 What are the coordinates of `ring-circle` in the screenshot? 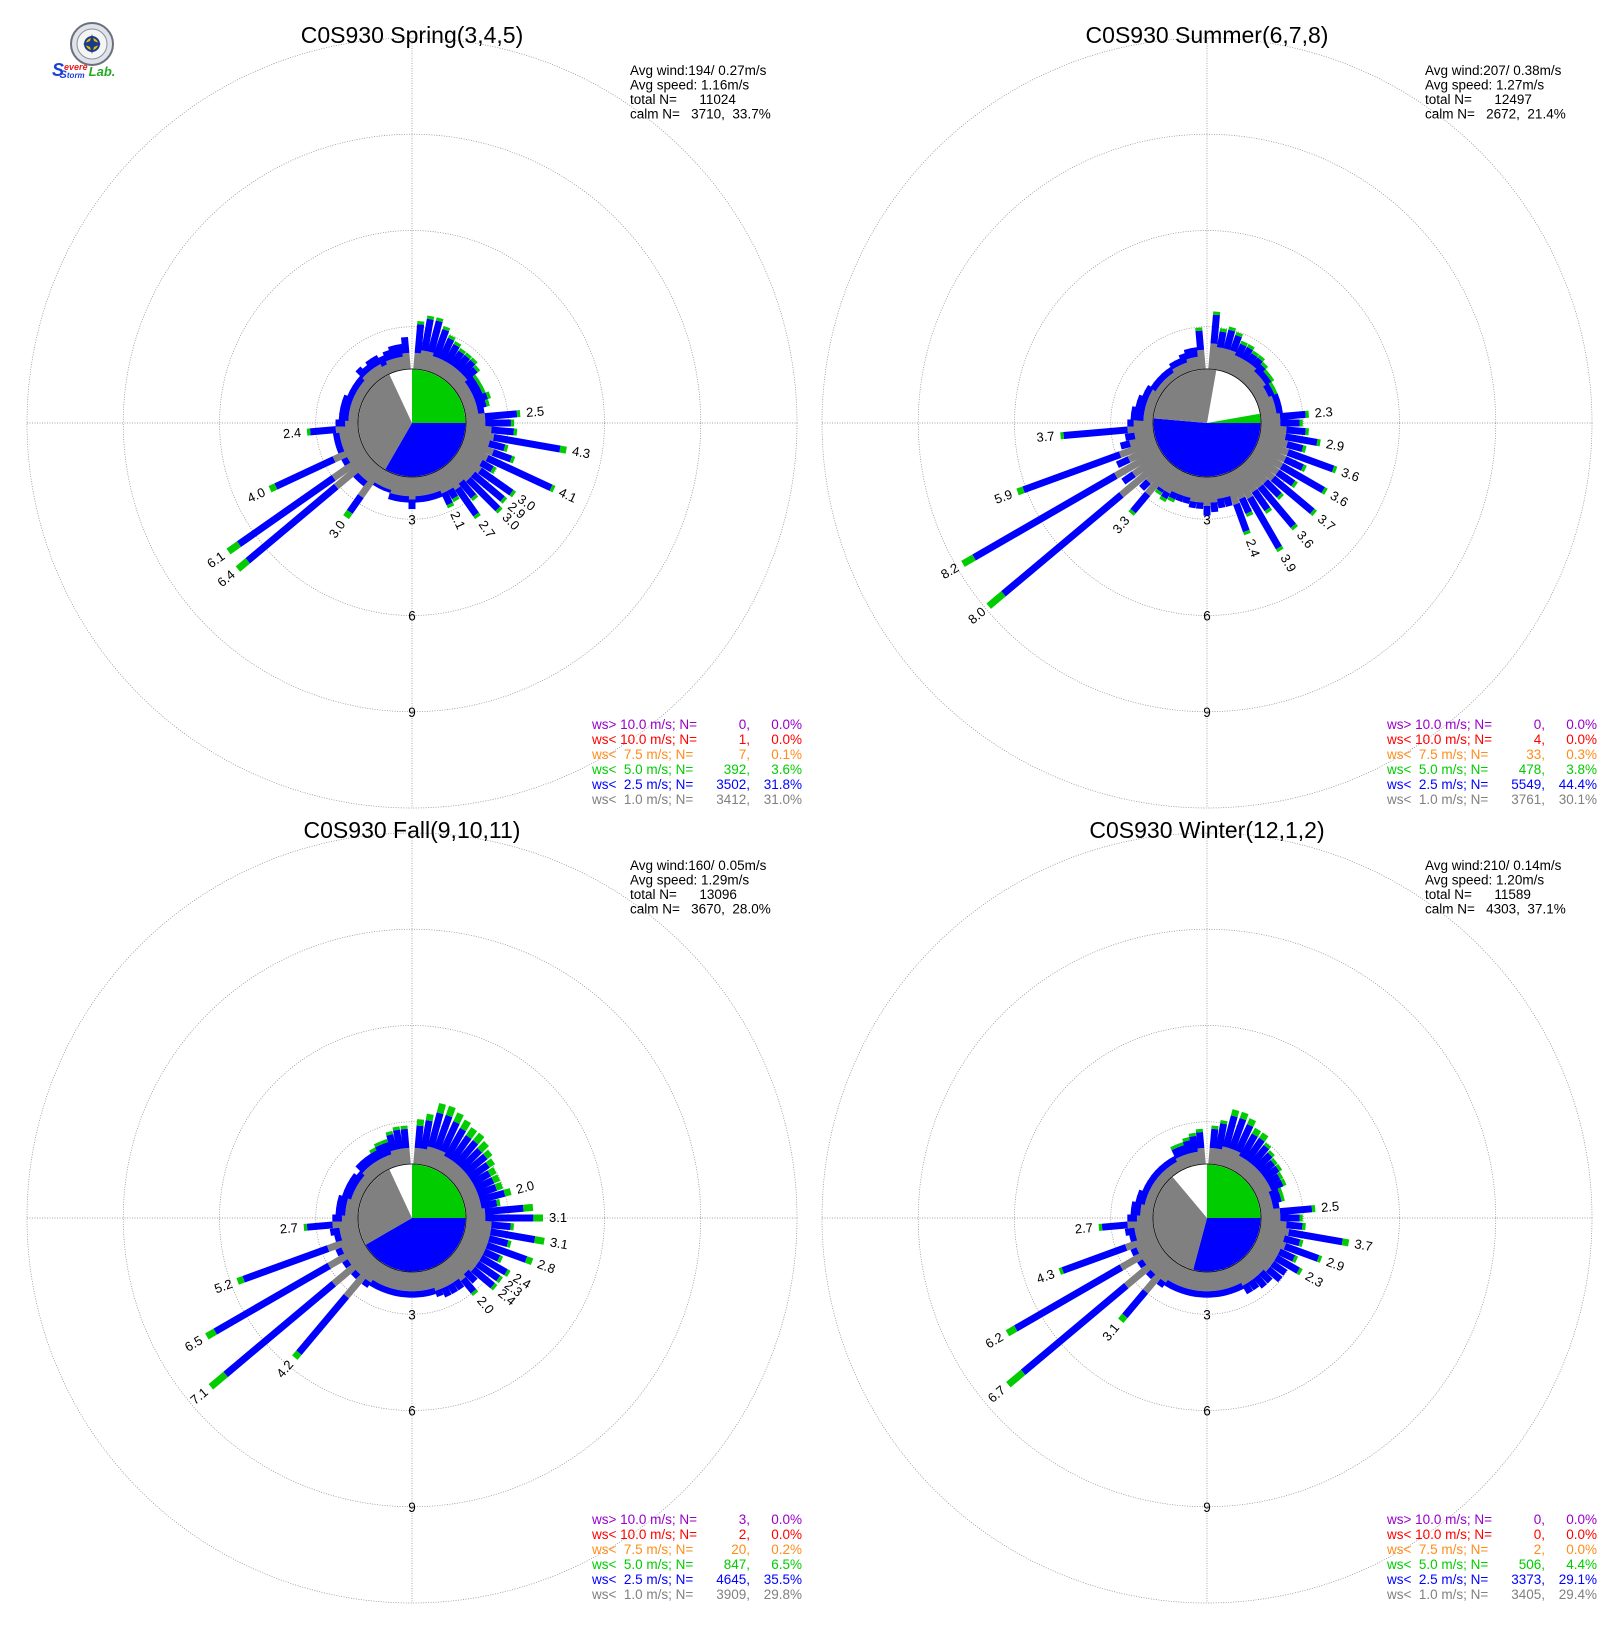 It's located at (1207, 1218).